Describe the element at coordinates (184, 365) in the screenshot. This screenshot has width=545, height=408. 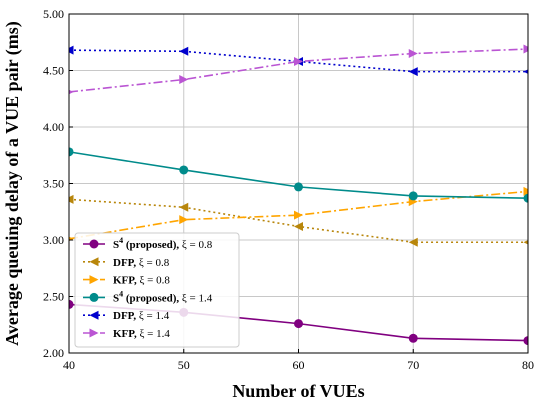
I see `x-tick-label: 50` at that location.